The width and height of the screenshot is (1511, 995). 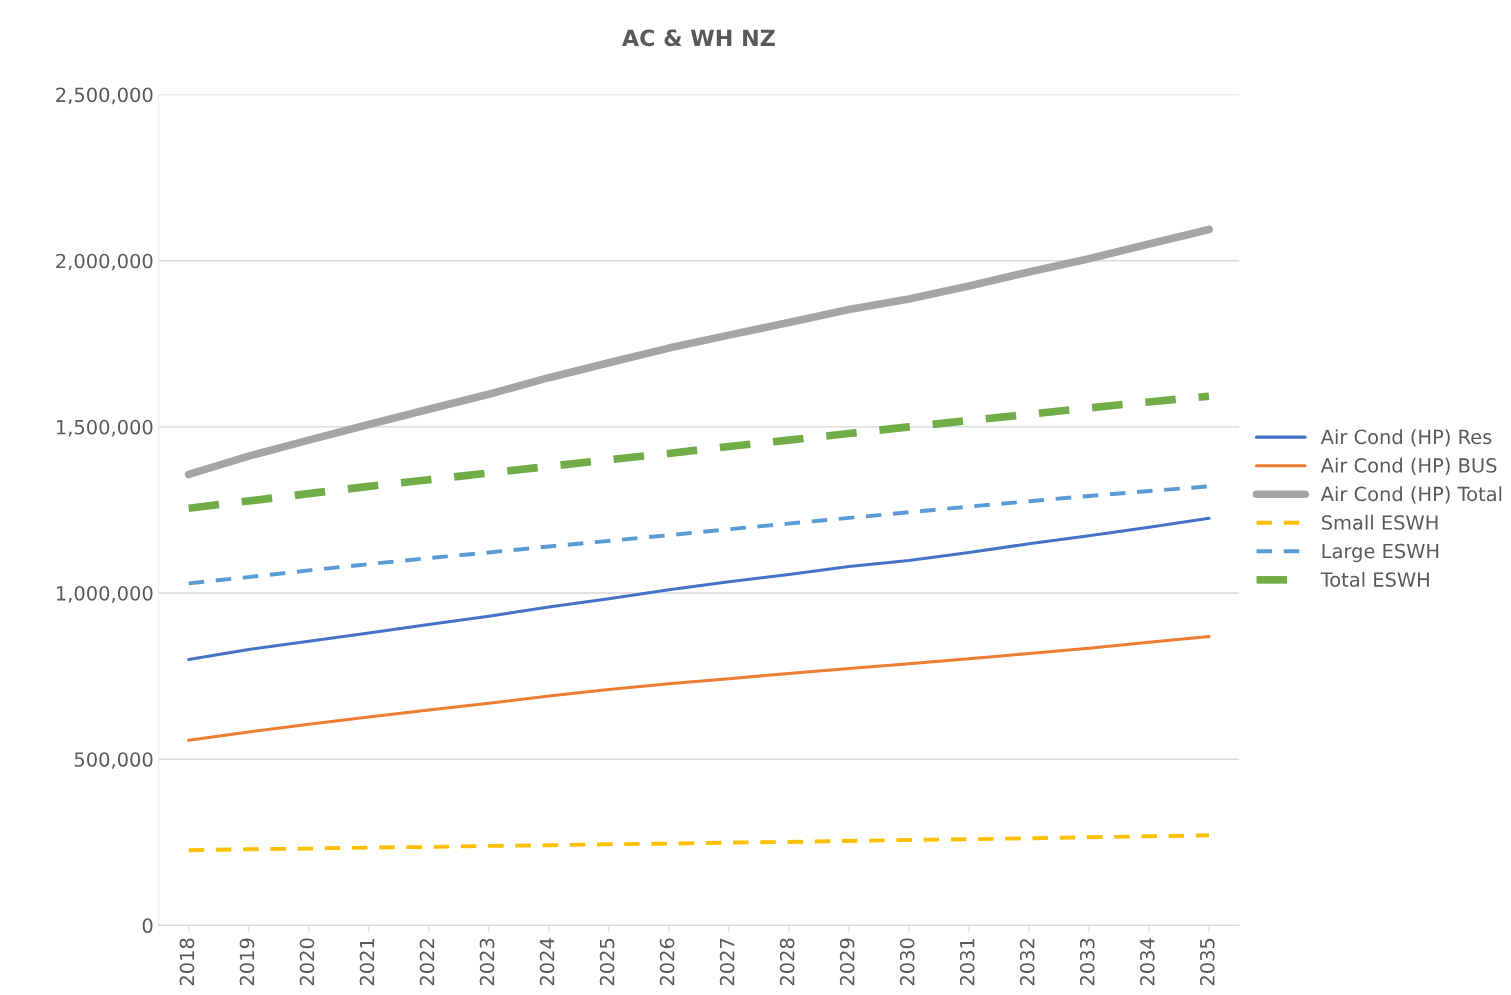 I want to click on x-tick-label: 2029, so click(x=847, y=962).